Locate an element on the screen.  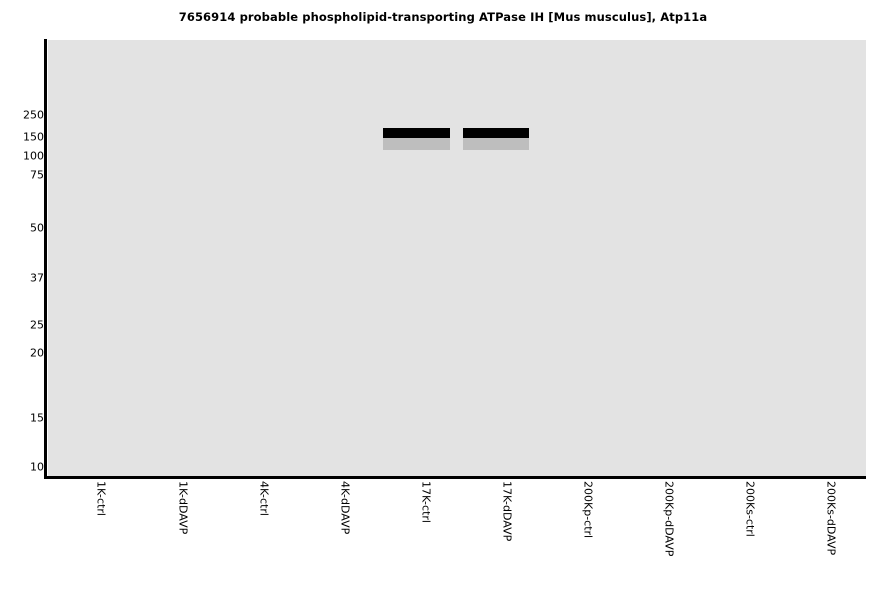
x-tick-label-17K-dDAVP: 17K-dDAVP is located at coordinates (507, 511).